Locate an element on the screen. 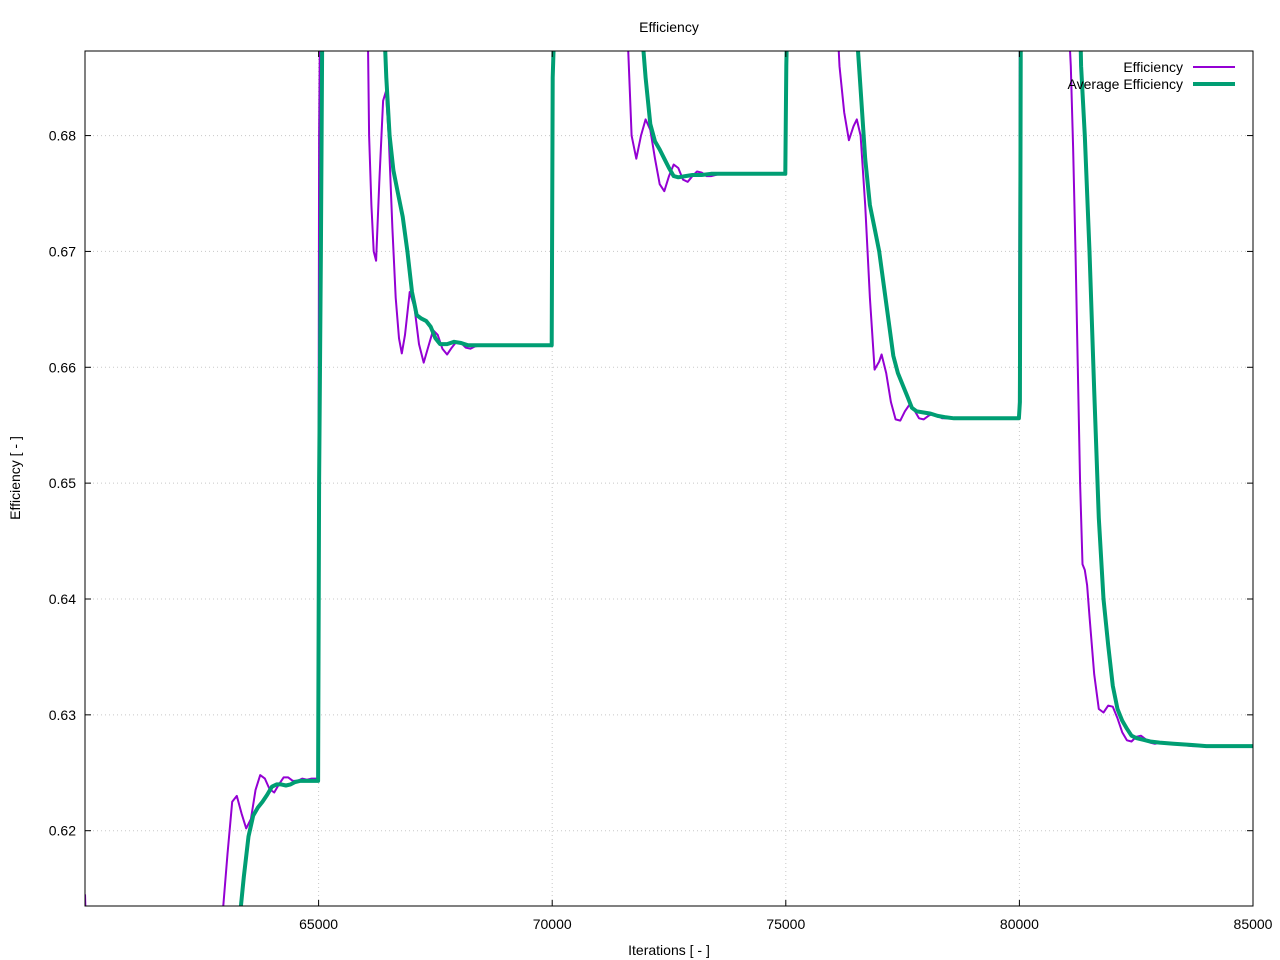 Image resolution: width=1280 pixels, height=960 pixels. x-tick-label: 65000 is located at coordinates (318, 924).